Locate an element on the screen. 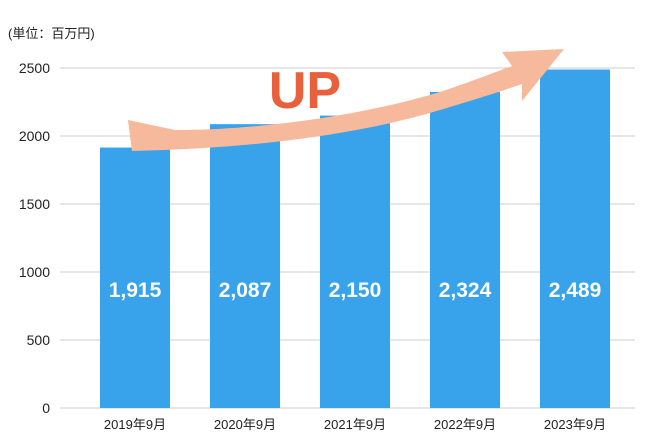  x-axis-categories: 2019年9月 2020年9月 2021年9月 2022年9月 2023年9月 is located at coordinates (355, 424).